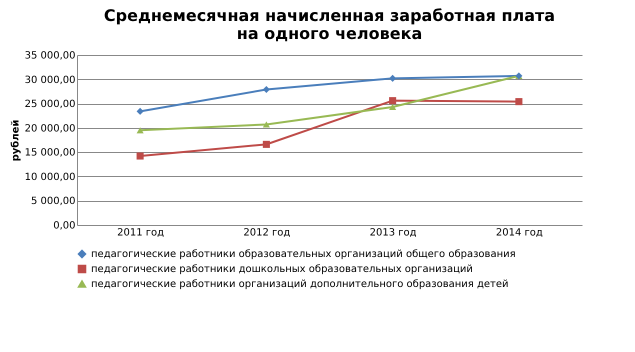  What do you see at coordinates (140, 233) in the screenshot?
I see `x-tick-label: 2011 год` at bounding box center [140, 233].